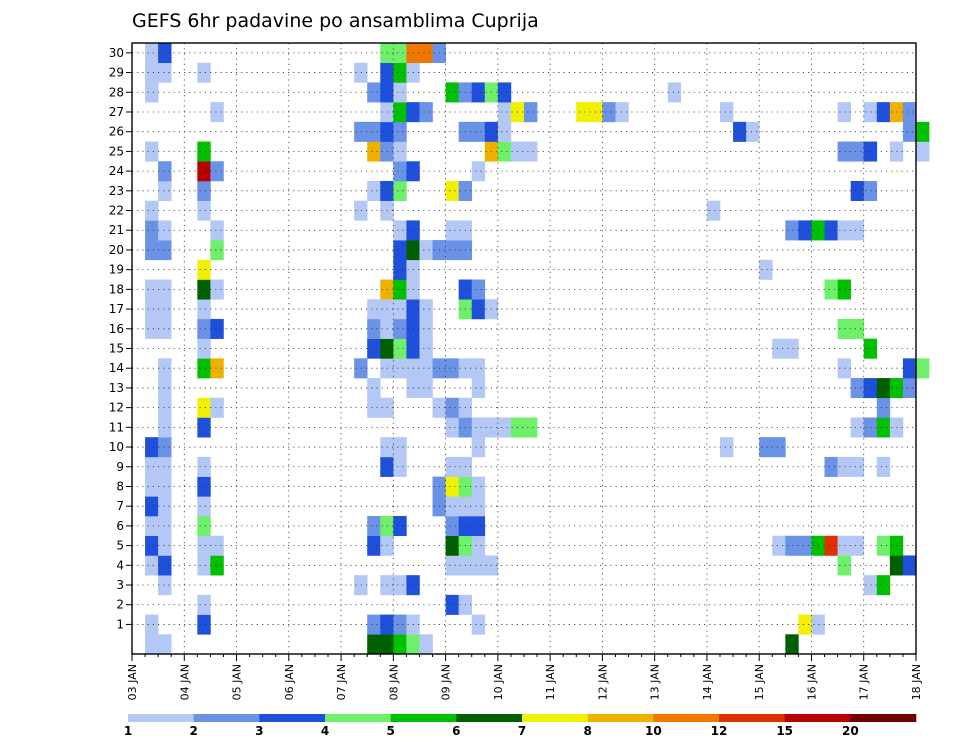 This screenshot has height=742, width=960. What do you see at coordinates (184, 682) in the screenshot?
I see `x-tick-label: 04 JAN` at bounding box center [184, 682].